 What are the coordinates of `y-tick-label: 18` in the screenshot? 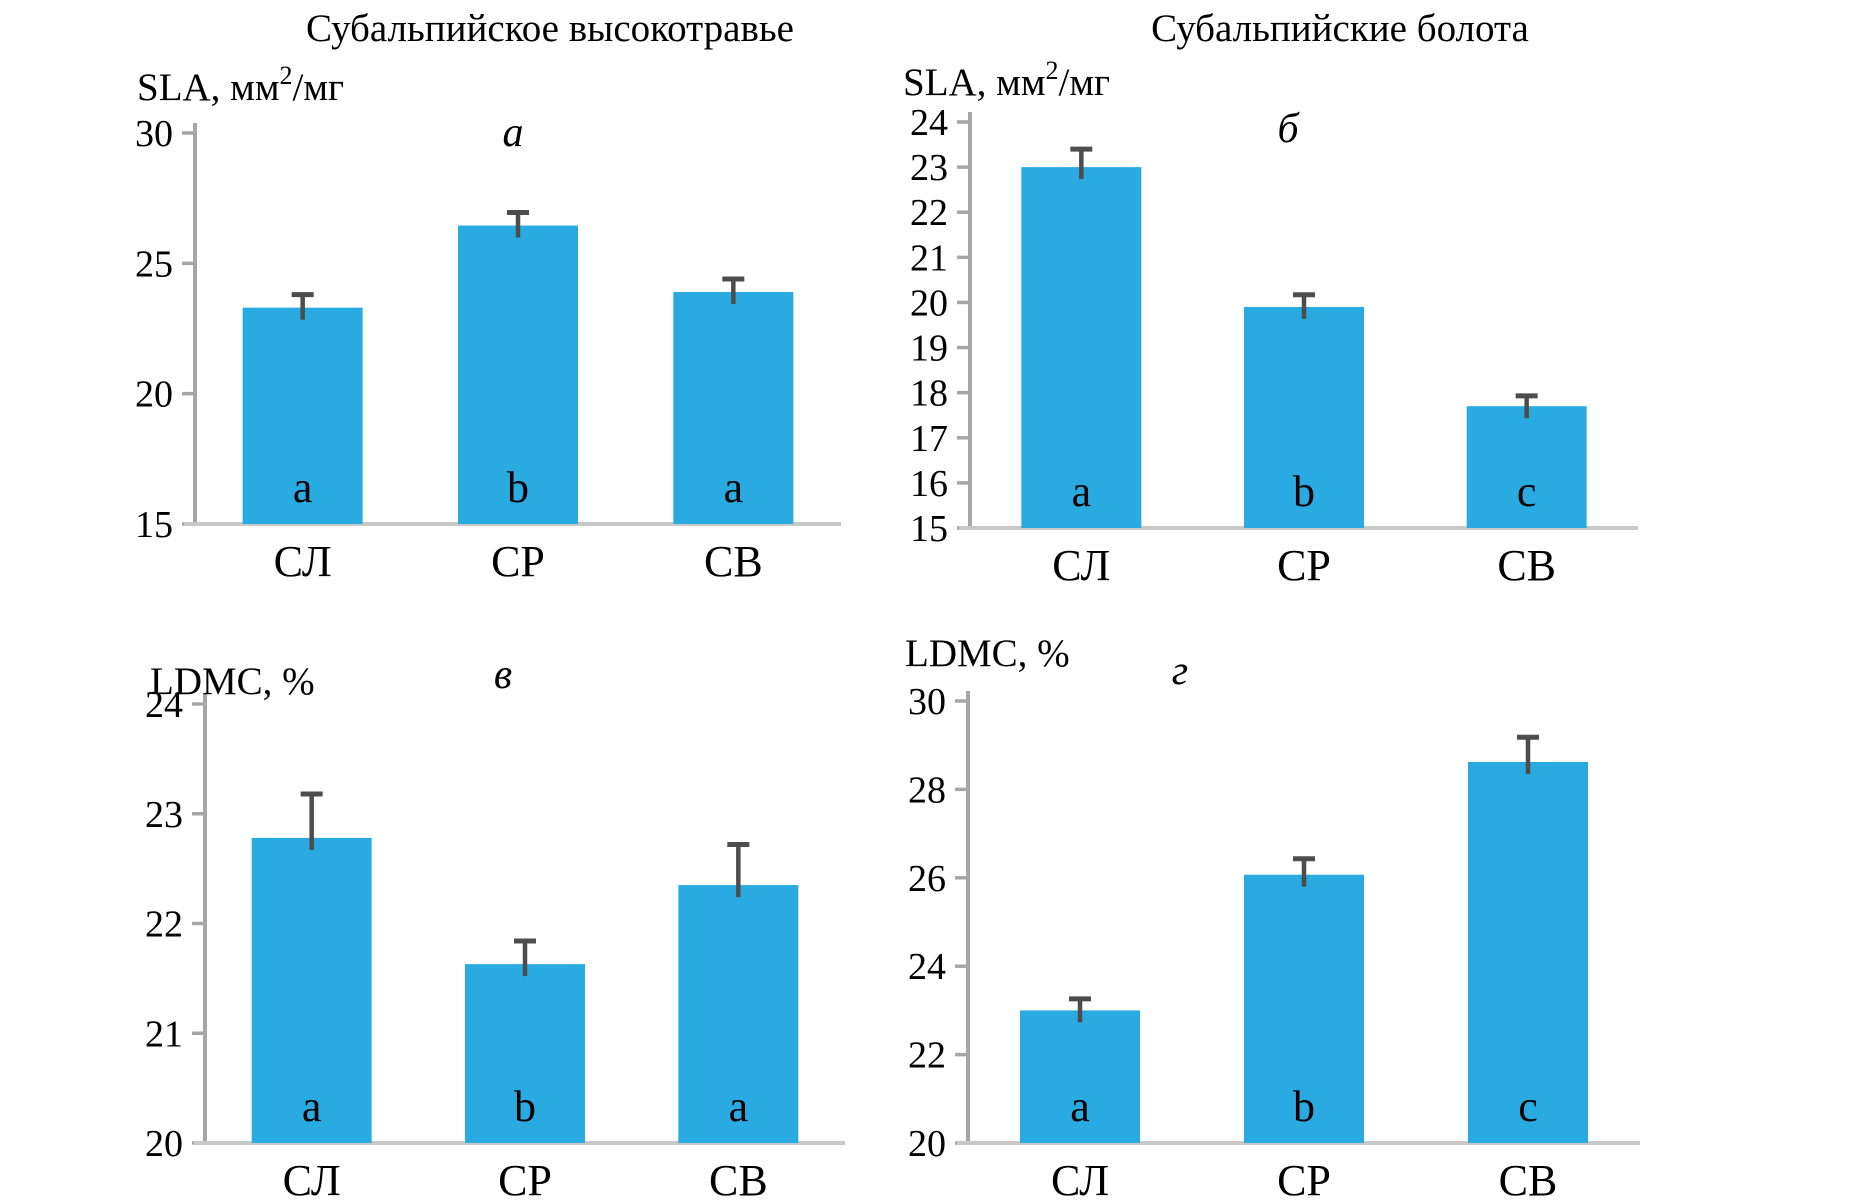 It's located at (929, 394).